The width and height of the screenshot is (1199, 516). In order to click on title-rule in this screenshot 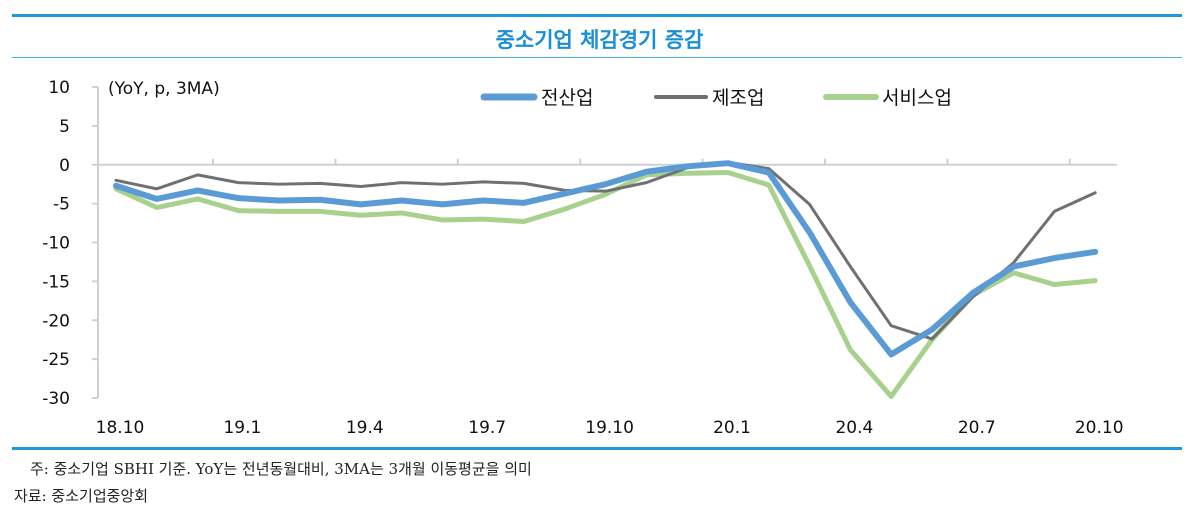, I will do `click(597, 57)`.